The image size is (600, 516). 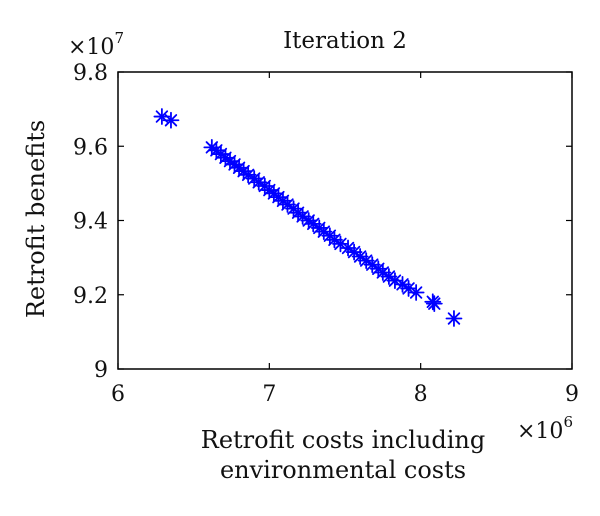 I want to click on y-multiplier-exponent: 7, so click(x=119, y=38).